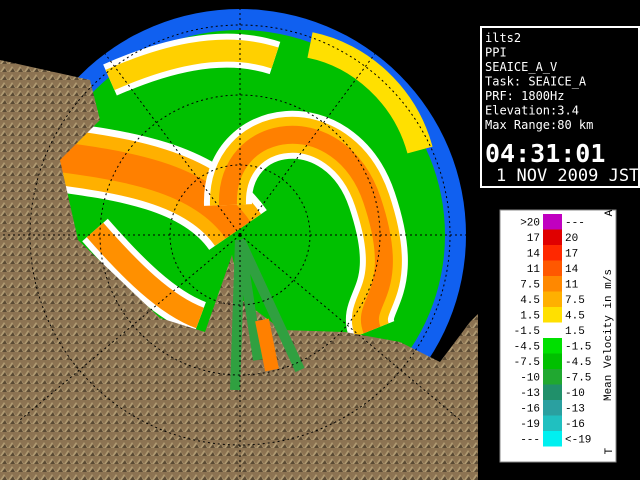 The width and height of the screenshot is (640, 480). I want to click on info-line: SEAICE_A_V, so click(521, 67).